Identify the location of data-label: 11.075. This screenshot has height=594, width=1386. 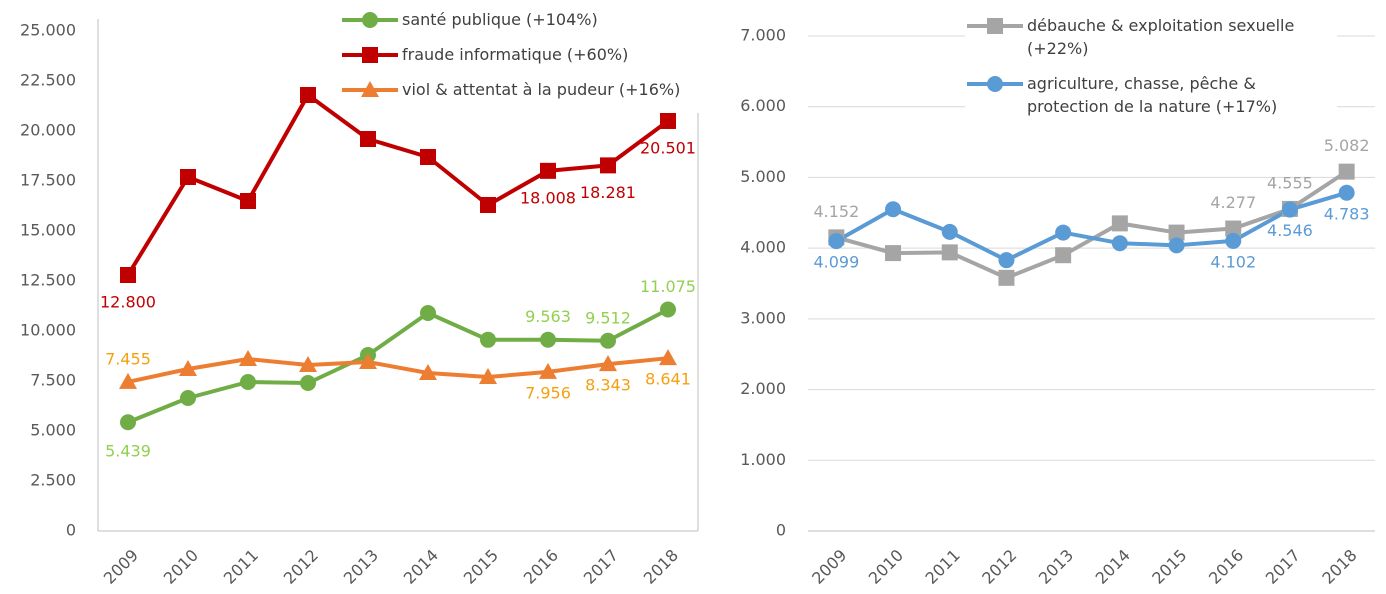
(668, 286).